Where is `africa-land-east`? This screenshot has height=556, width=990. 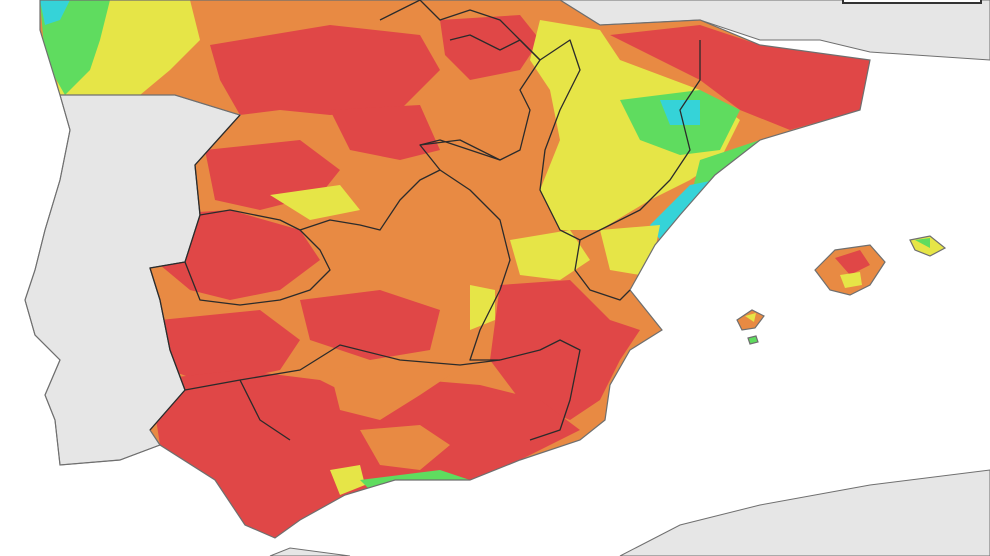
africa-land-east is located at coordinates (804, 512).